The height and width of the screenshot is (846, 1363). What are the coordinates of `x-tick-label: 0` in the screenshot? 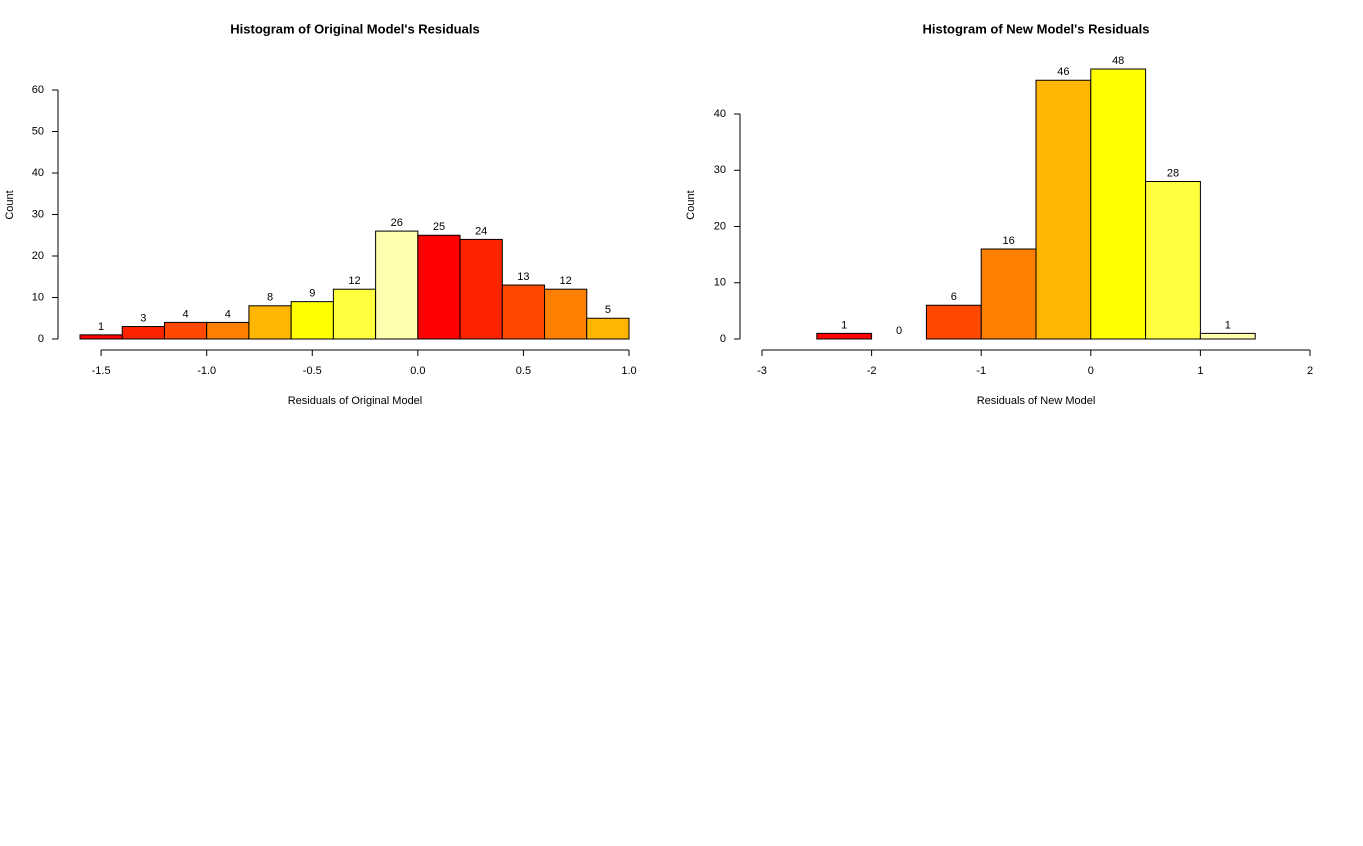 It's located at (1091, 371).